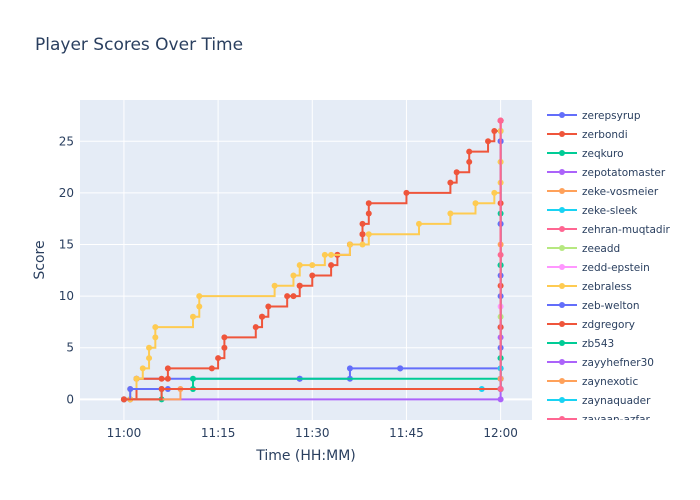 The width and height of the screenshot is (700, 500). I want to click on legend-item: zedd-epstein, so click(598, 268).